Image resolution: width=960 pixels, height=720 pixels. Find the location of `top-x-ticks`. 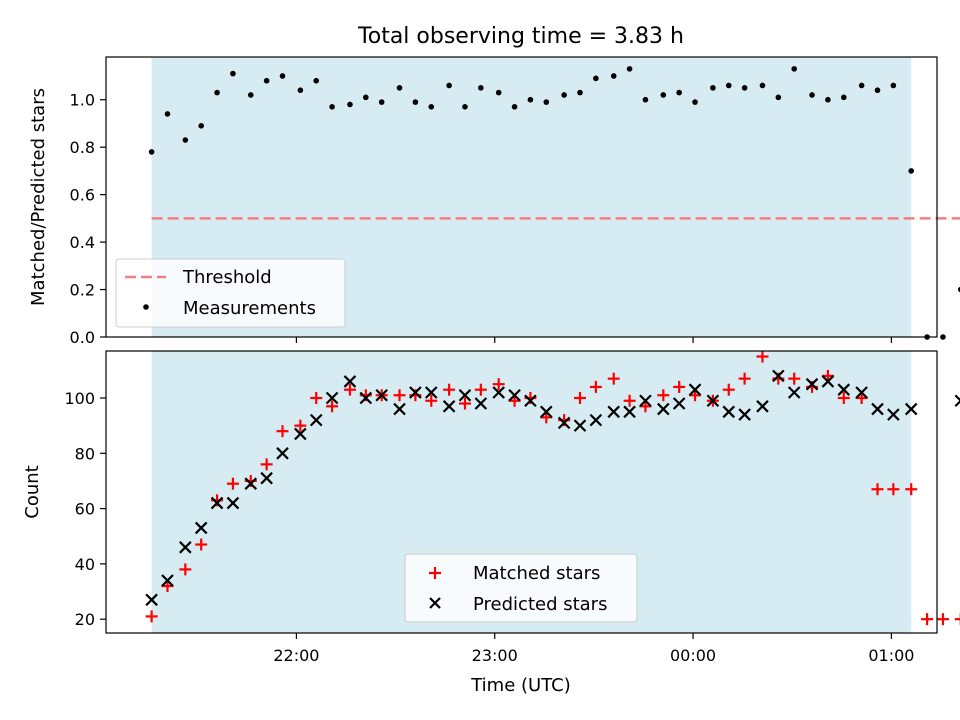

top-x-ticks is located at coordinates (593, 340).